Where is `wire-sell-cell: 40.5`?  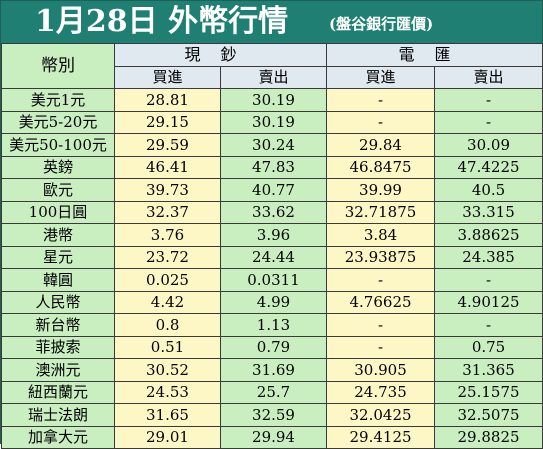 wire-sell-cell: 40.5 is located at coordinates (488, 190).